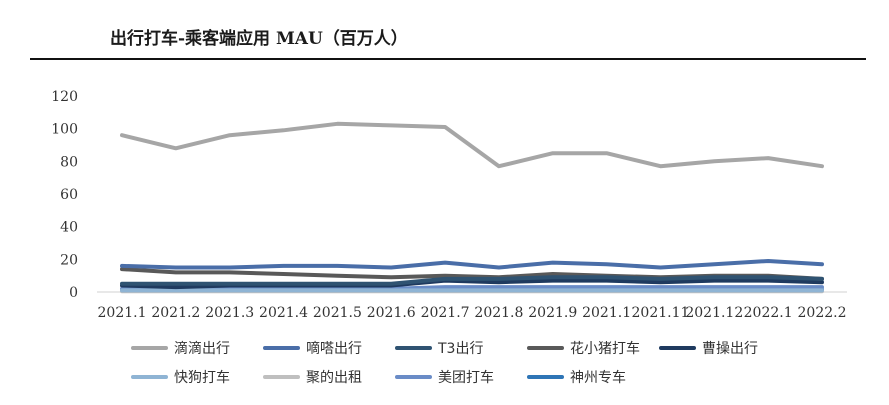 This screenshot has width=889, height=405. I want to click on y-tick-label: 0, so click(73, 293).